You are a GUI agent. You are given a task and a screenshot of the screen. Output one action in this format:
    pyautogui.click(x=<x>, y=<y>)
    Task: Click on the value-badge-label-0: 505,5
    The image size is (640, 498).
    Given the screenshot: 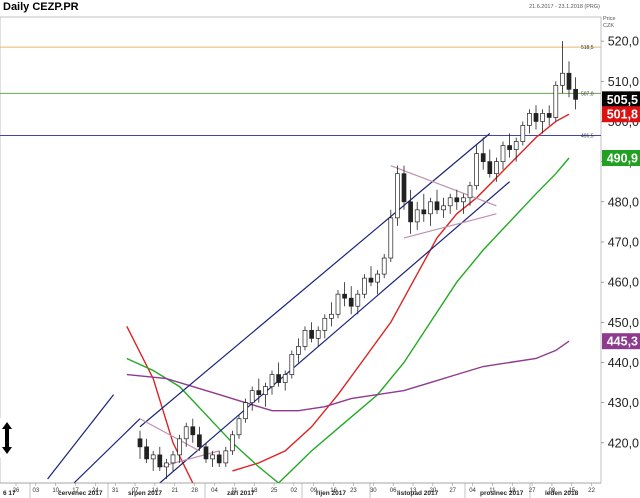 What is the action you would take?
    pyautogui.click(x=622, y=100)
    